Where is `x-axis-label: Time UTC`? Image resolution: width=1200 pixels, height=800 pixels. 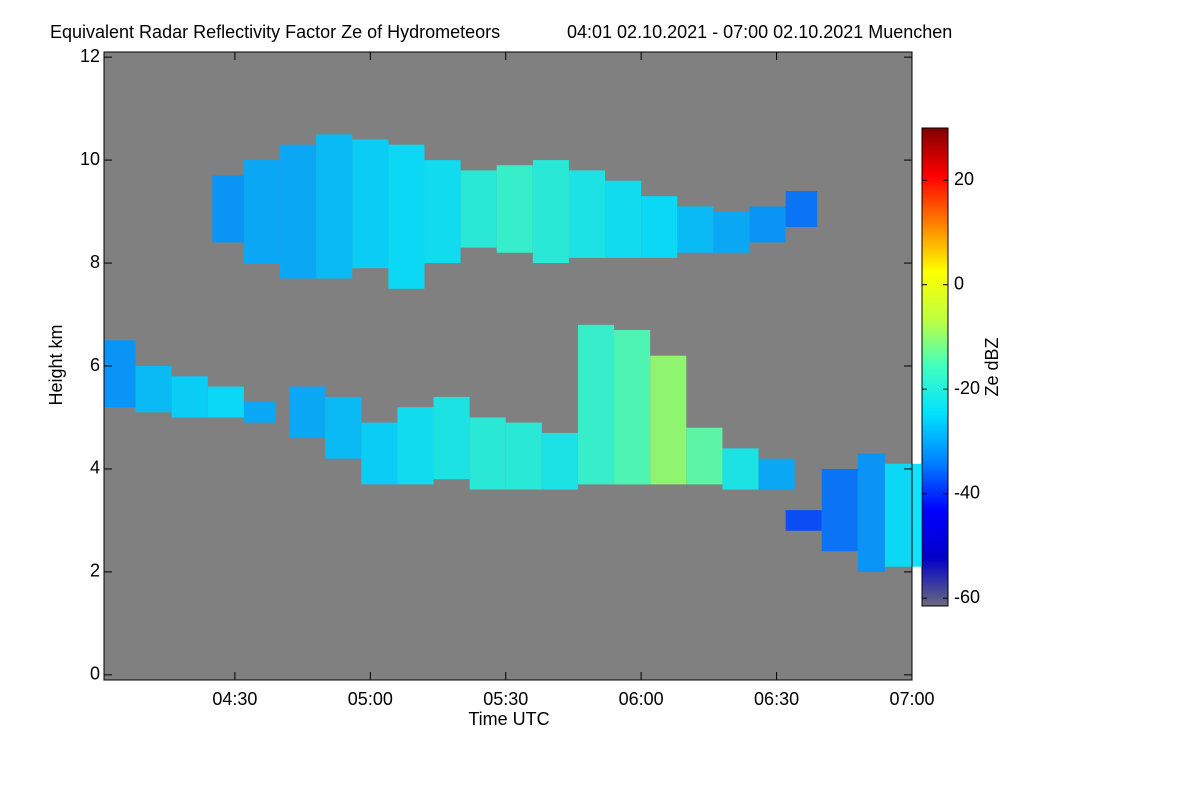
x-axis-label: Time UTC is located at coordinates (508, 719).